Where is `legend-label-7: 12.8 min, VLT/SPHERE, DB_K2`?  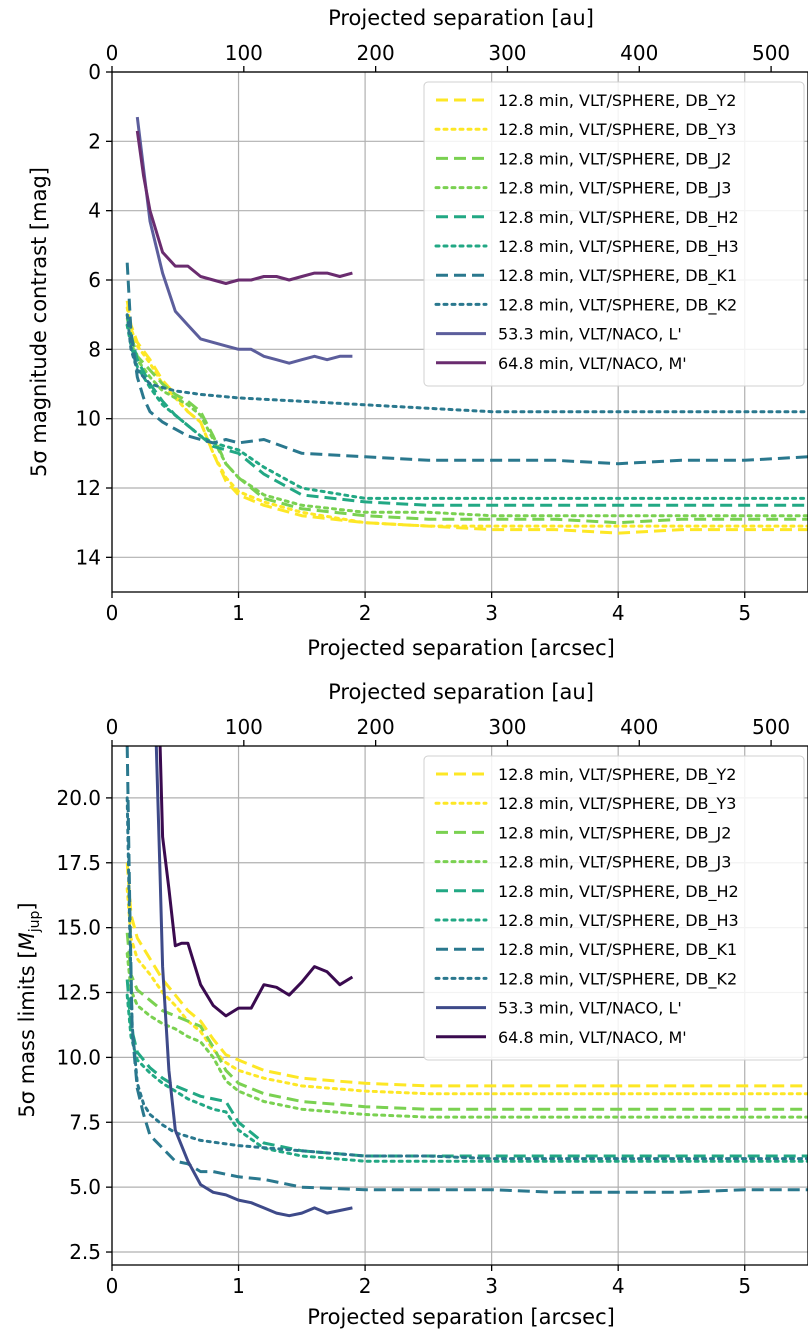
legend-label-7: 12.8 min, VLT/SPHERE, DB_K2 is located at coordinates (617, 979).